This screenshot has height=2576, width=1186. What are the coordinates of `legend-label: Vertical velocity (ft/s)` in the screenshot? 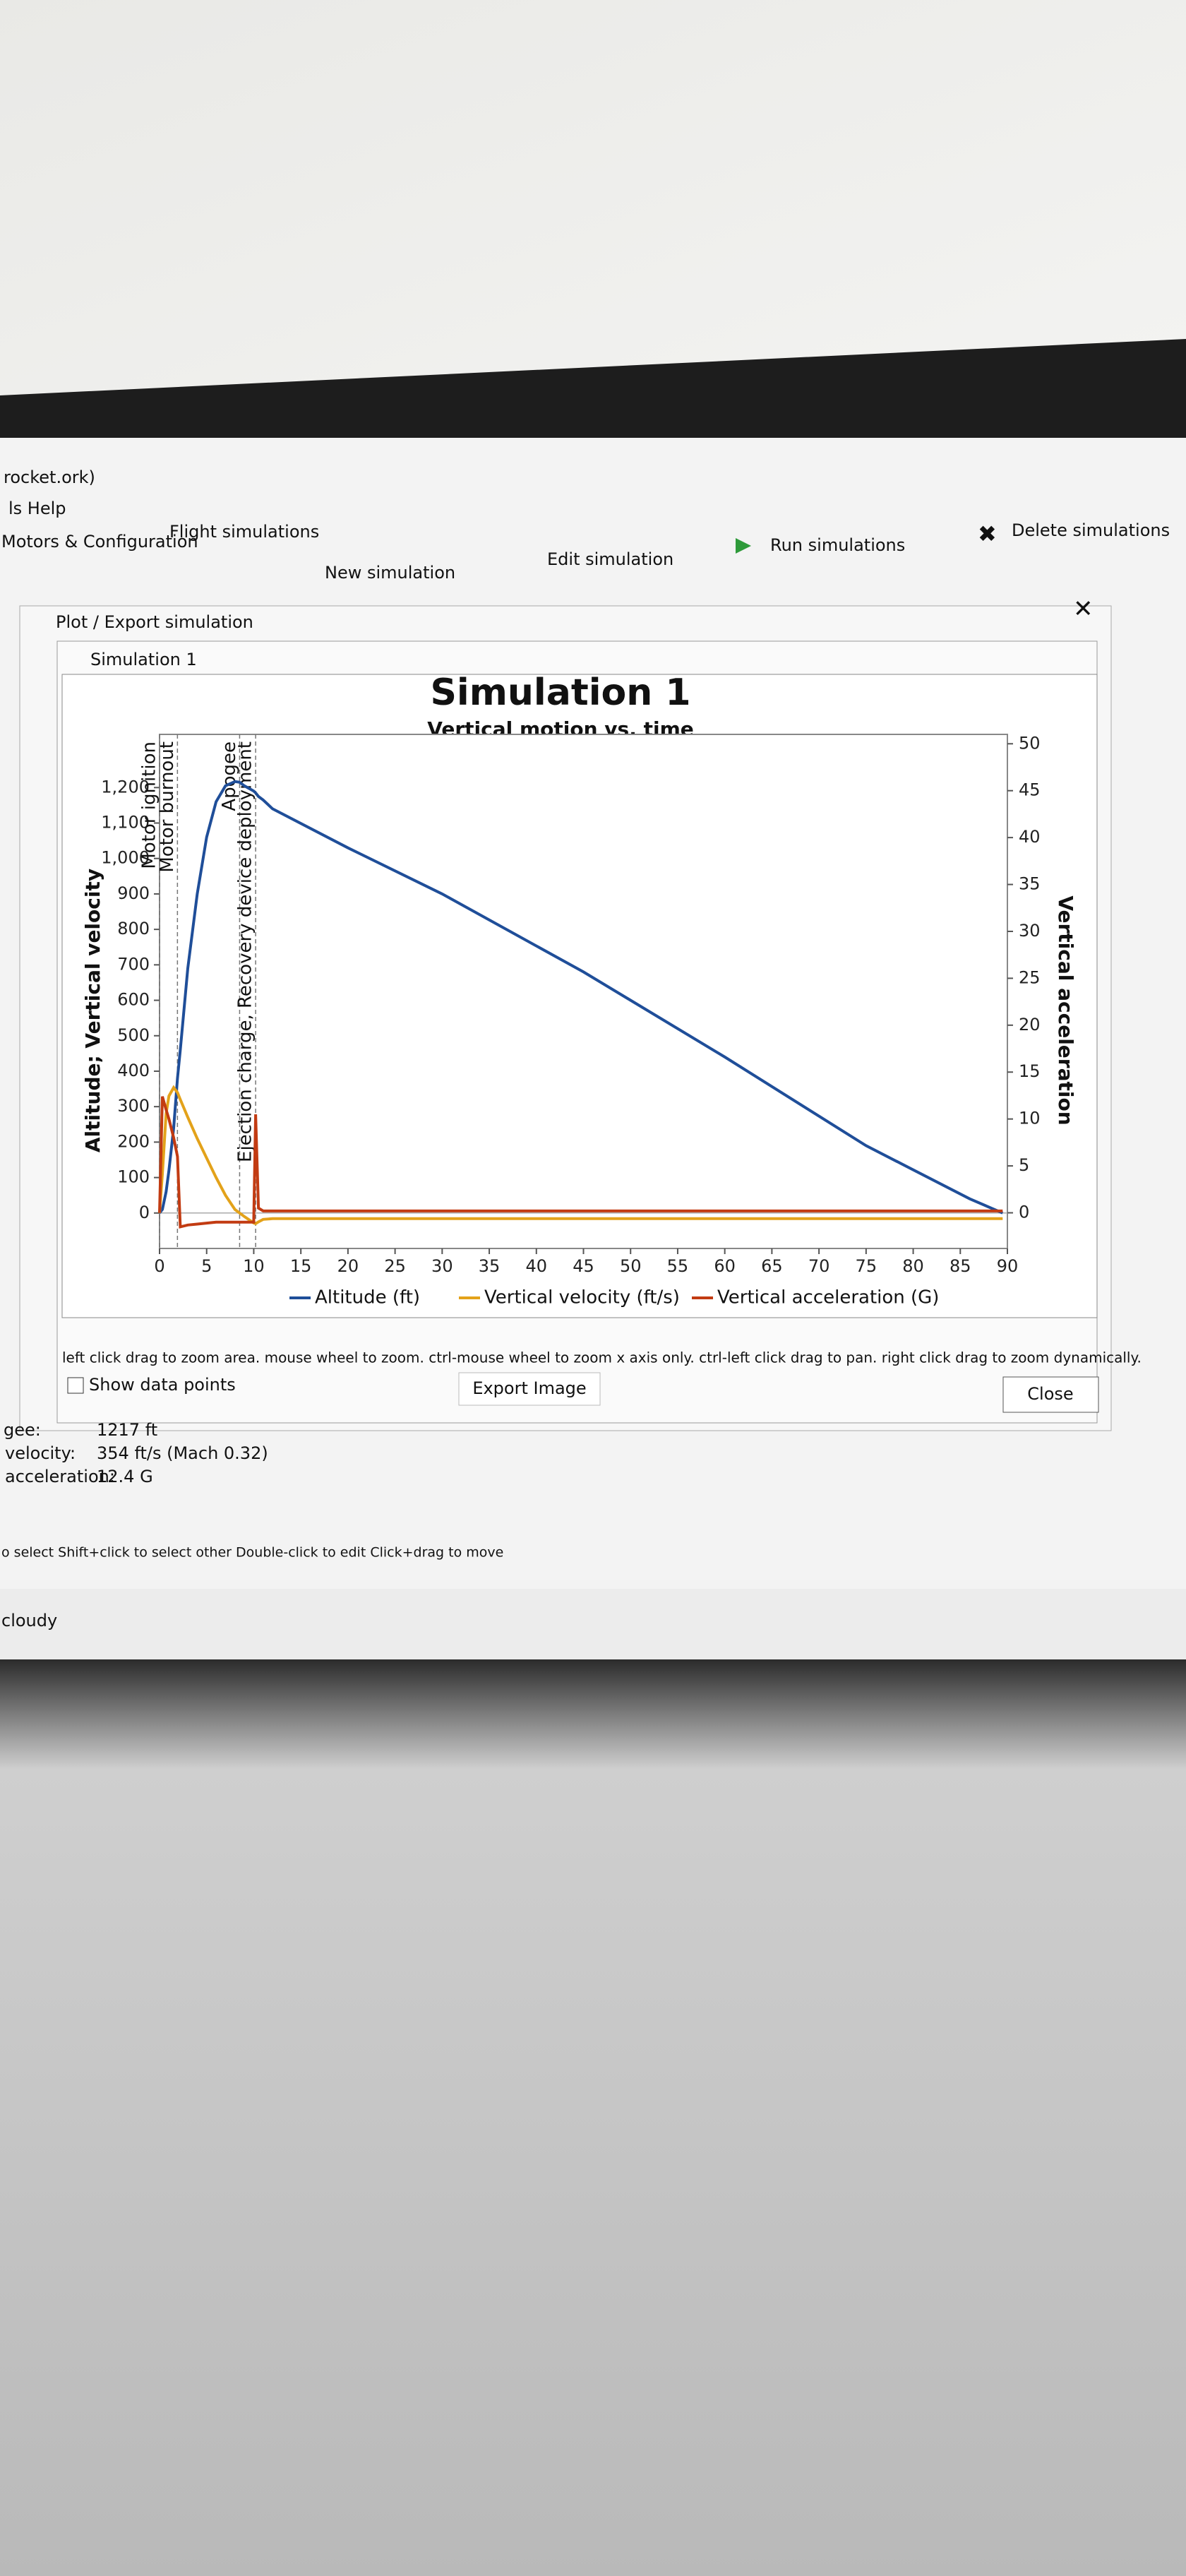 It's located at (582, 1297).